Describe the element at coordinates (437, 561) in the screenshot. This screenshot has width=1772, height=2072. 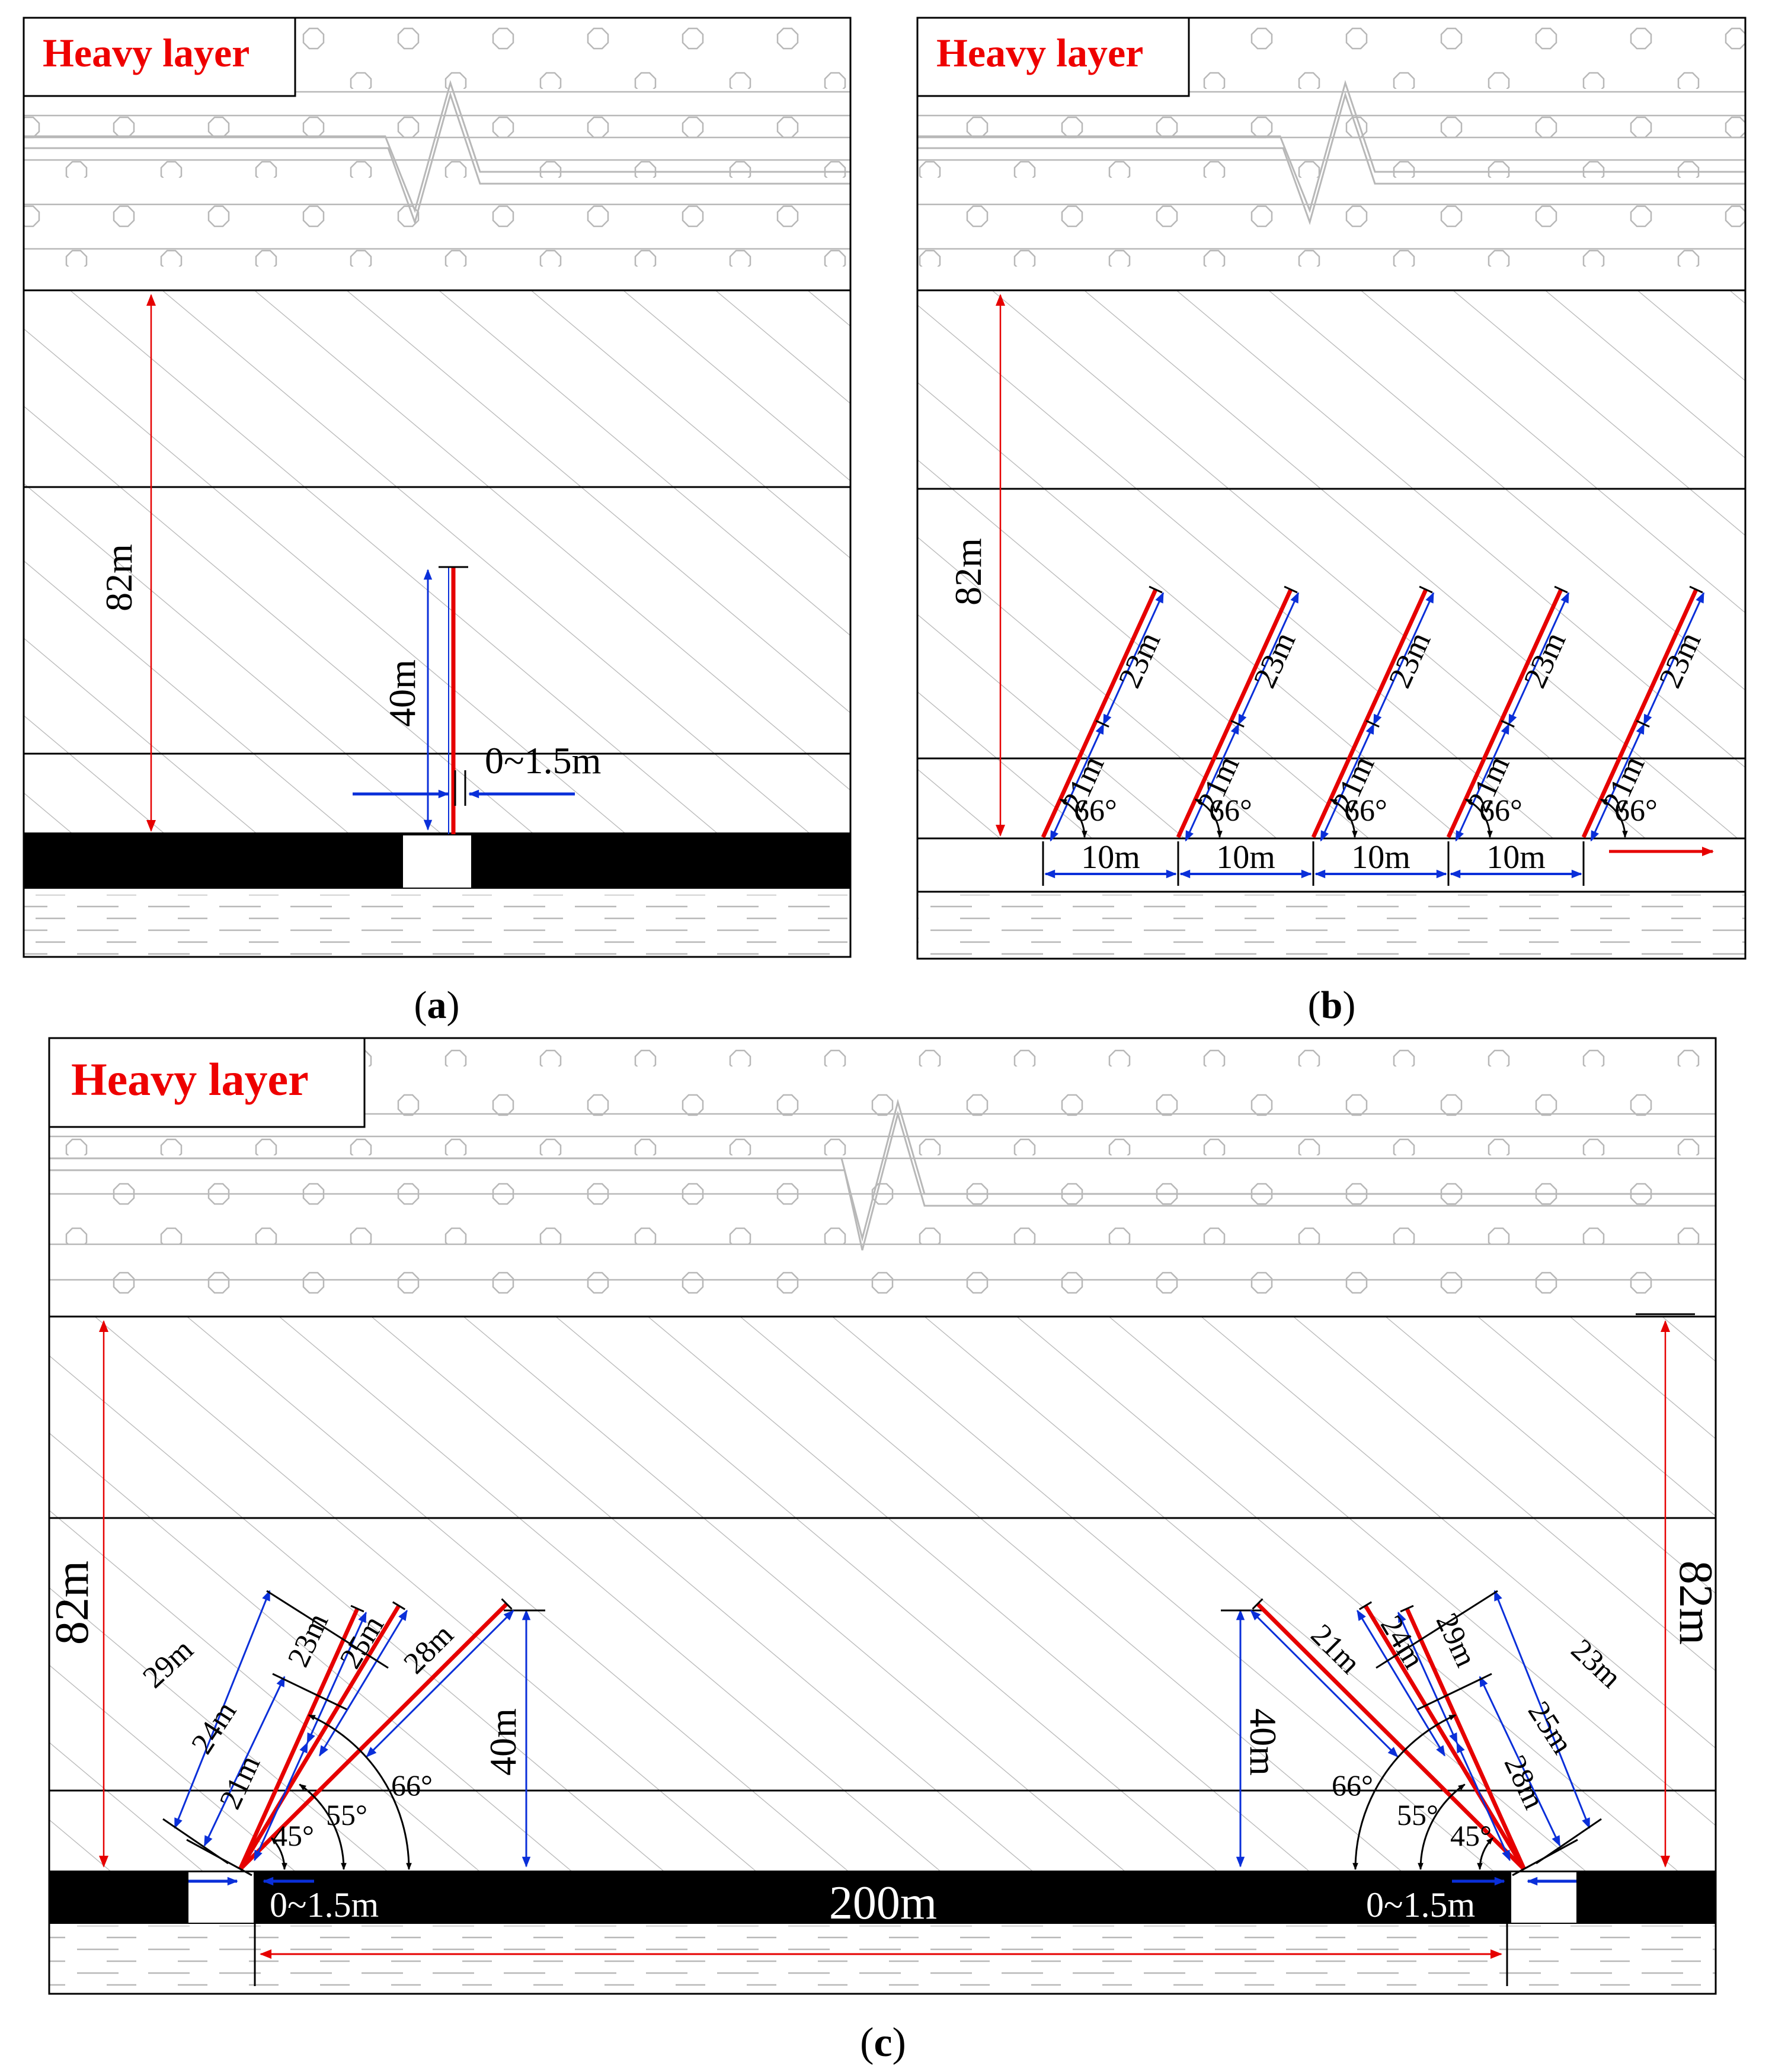
I see `panel-a-rock-hatch` at that location.